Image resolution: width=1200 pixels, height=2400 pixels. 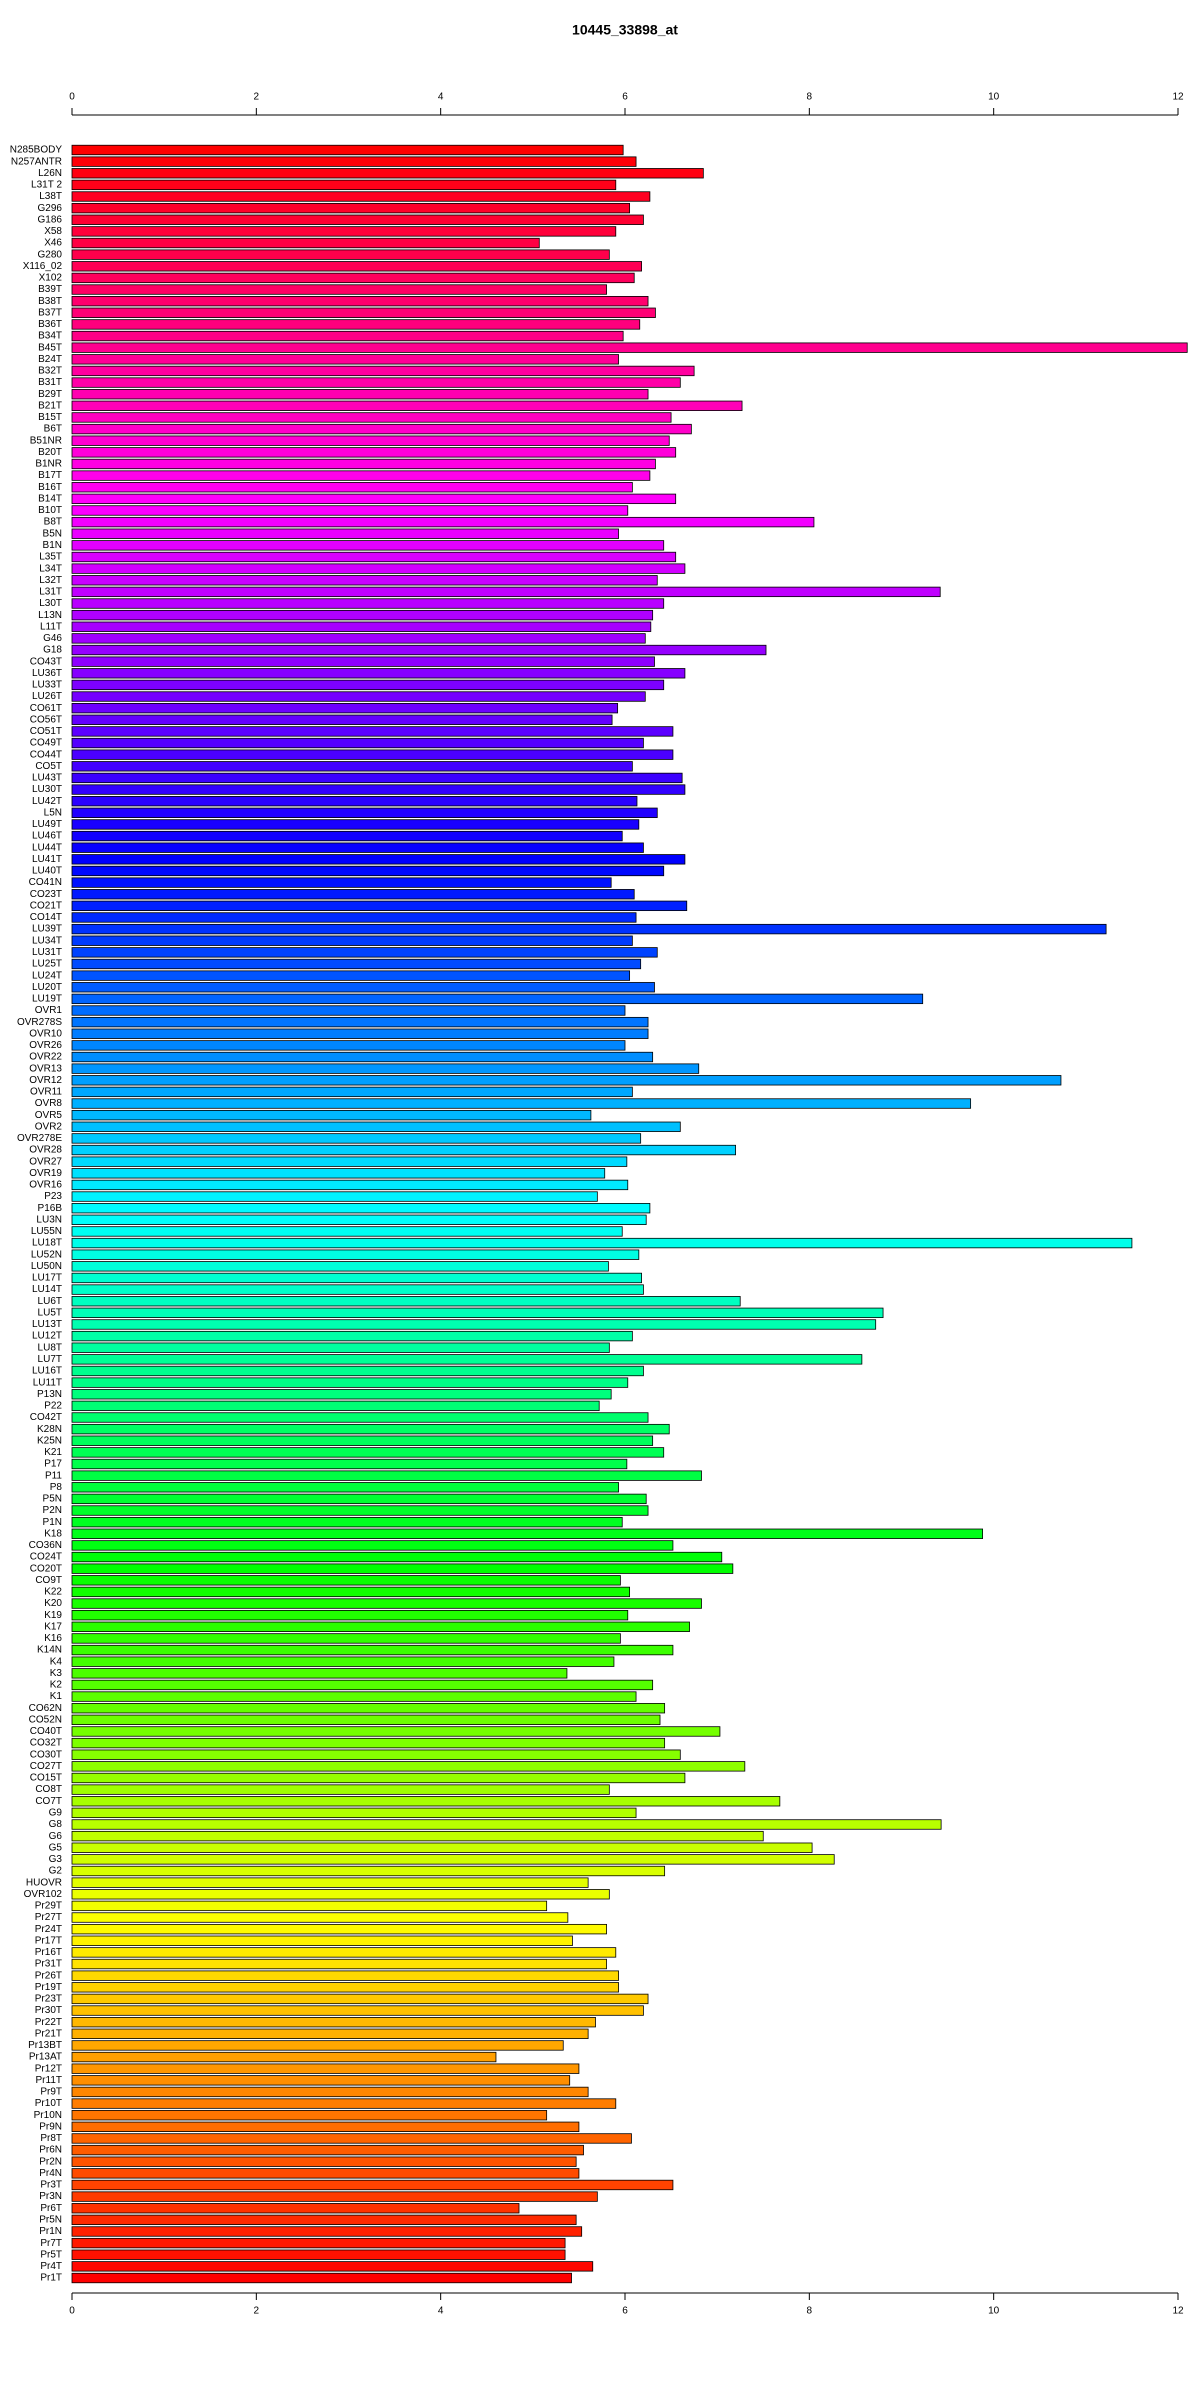 What do you see at coordinates (49, 1650) in the screenshot?
I see `y-tick-label: K14N` at bounding box center [49, 1650].